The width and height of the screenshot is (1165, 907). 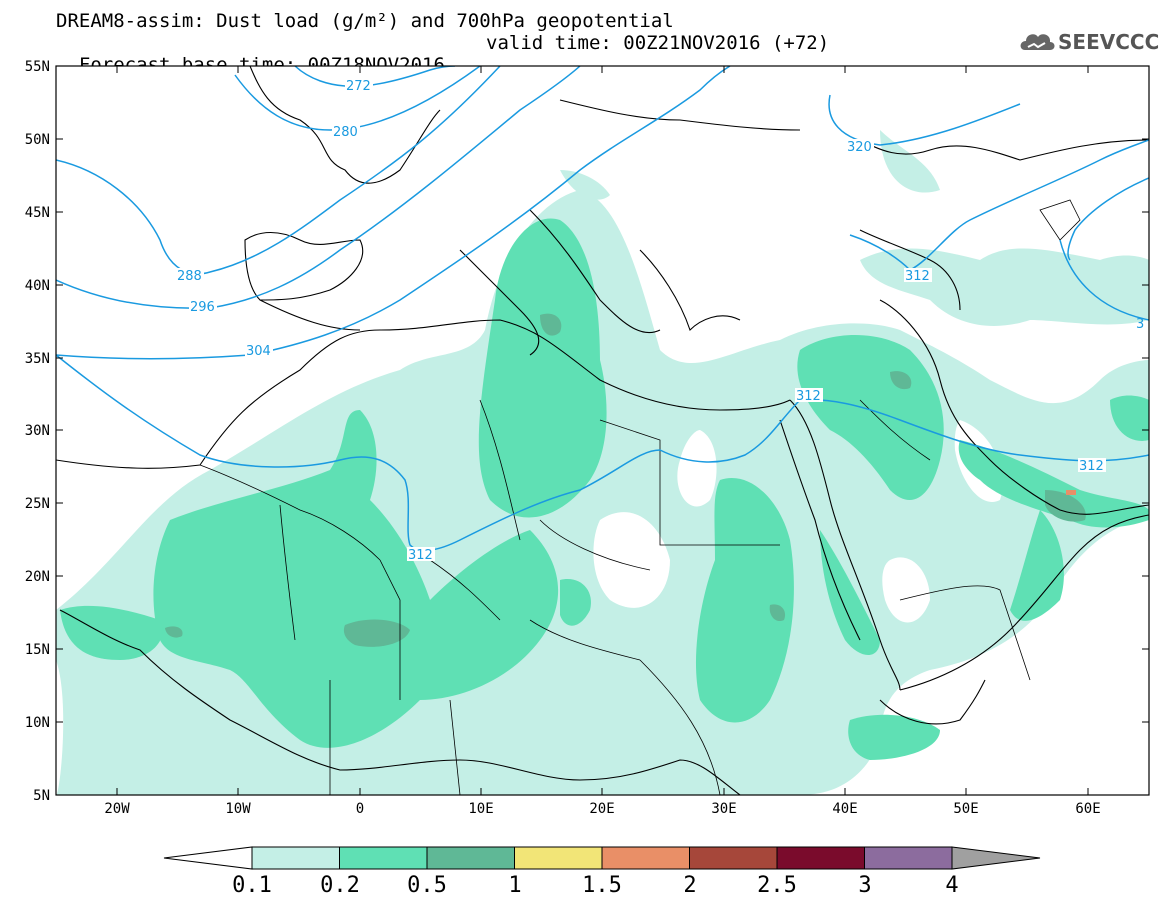 I want to click on longitude-labels: 20W 10W 0 10E 20E 30E 40E 50E 60E, so click(x=602, y=809).